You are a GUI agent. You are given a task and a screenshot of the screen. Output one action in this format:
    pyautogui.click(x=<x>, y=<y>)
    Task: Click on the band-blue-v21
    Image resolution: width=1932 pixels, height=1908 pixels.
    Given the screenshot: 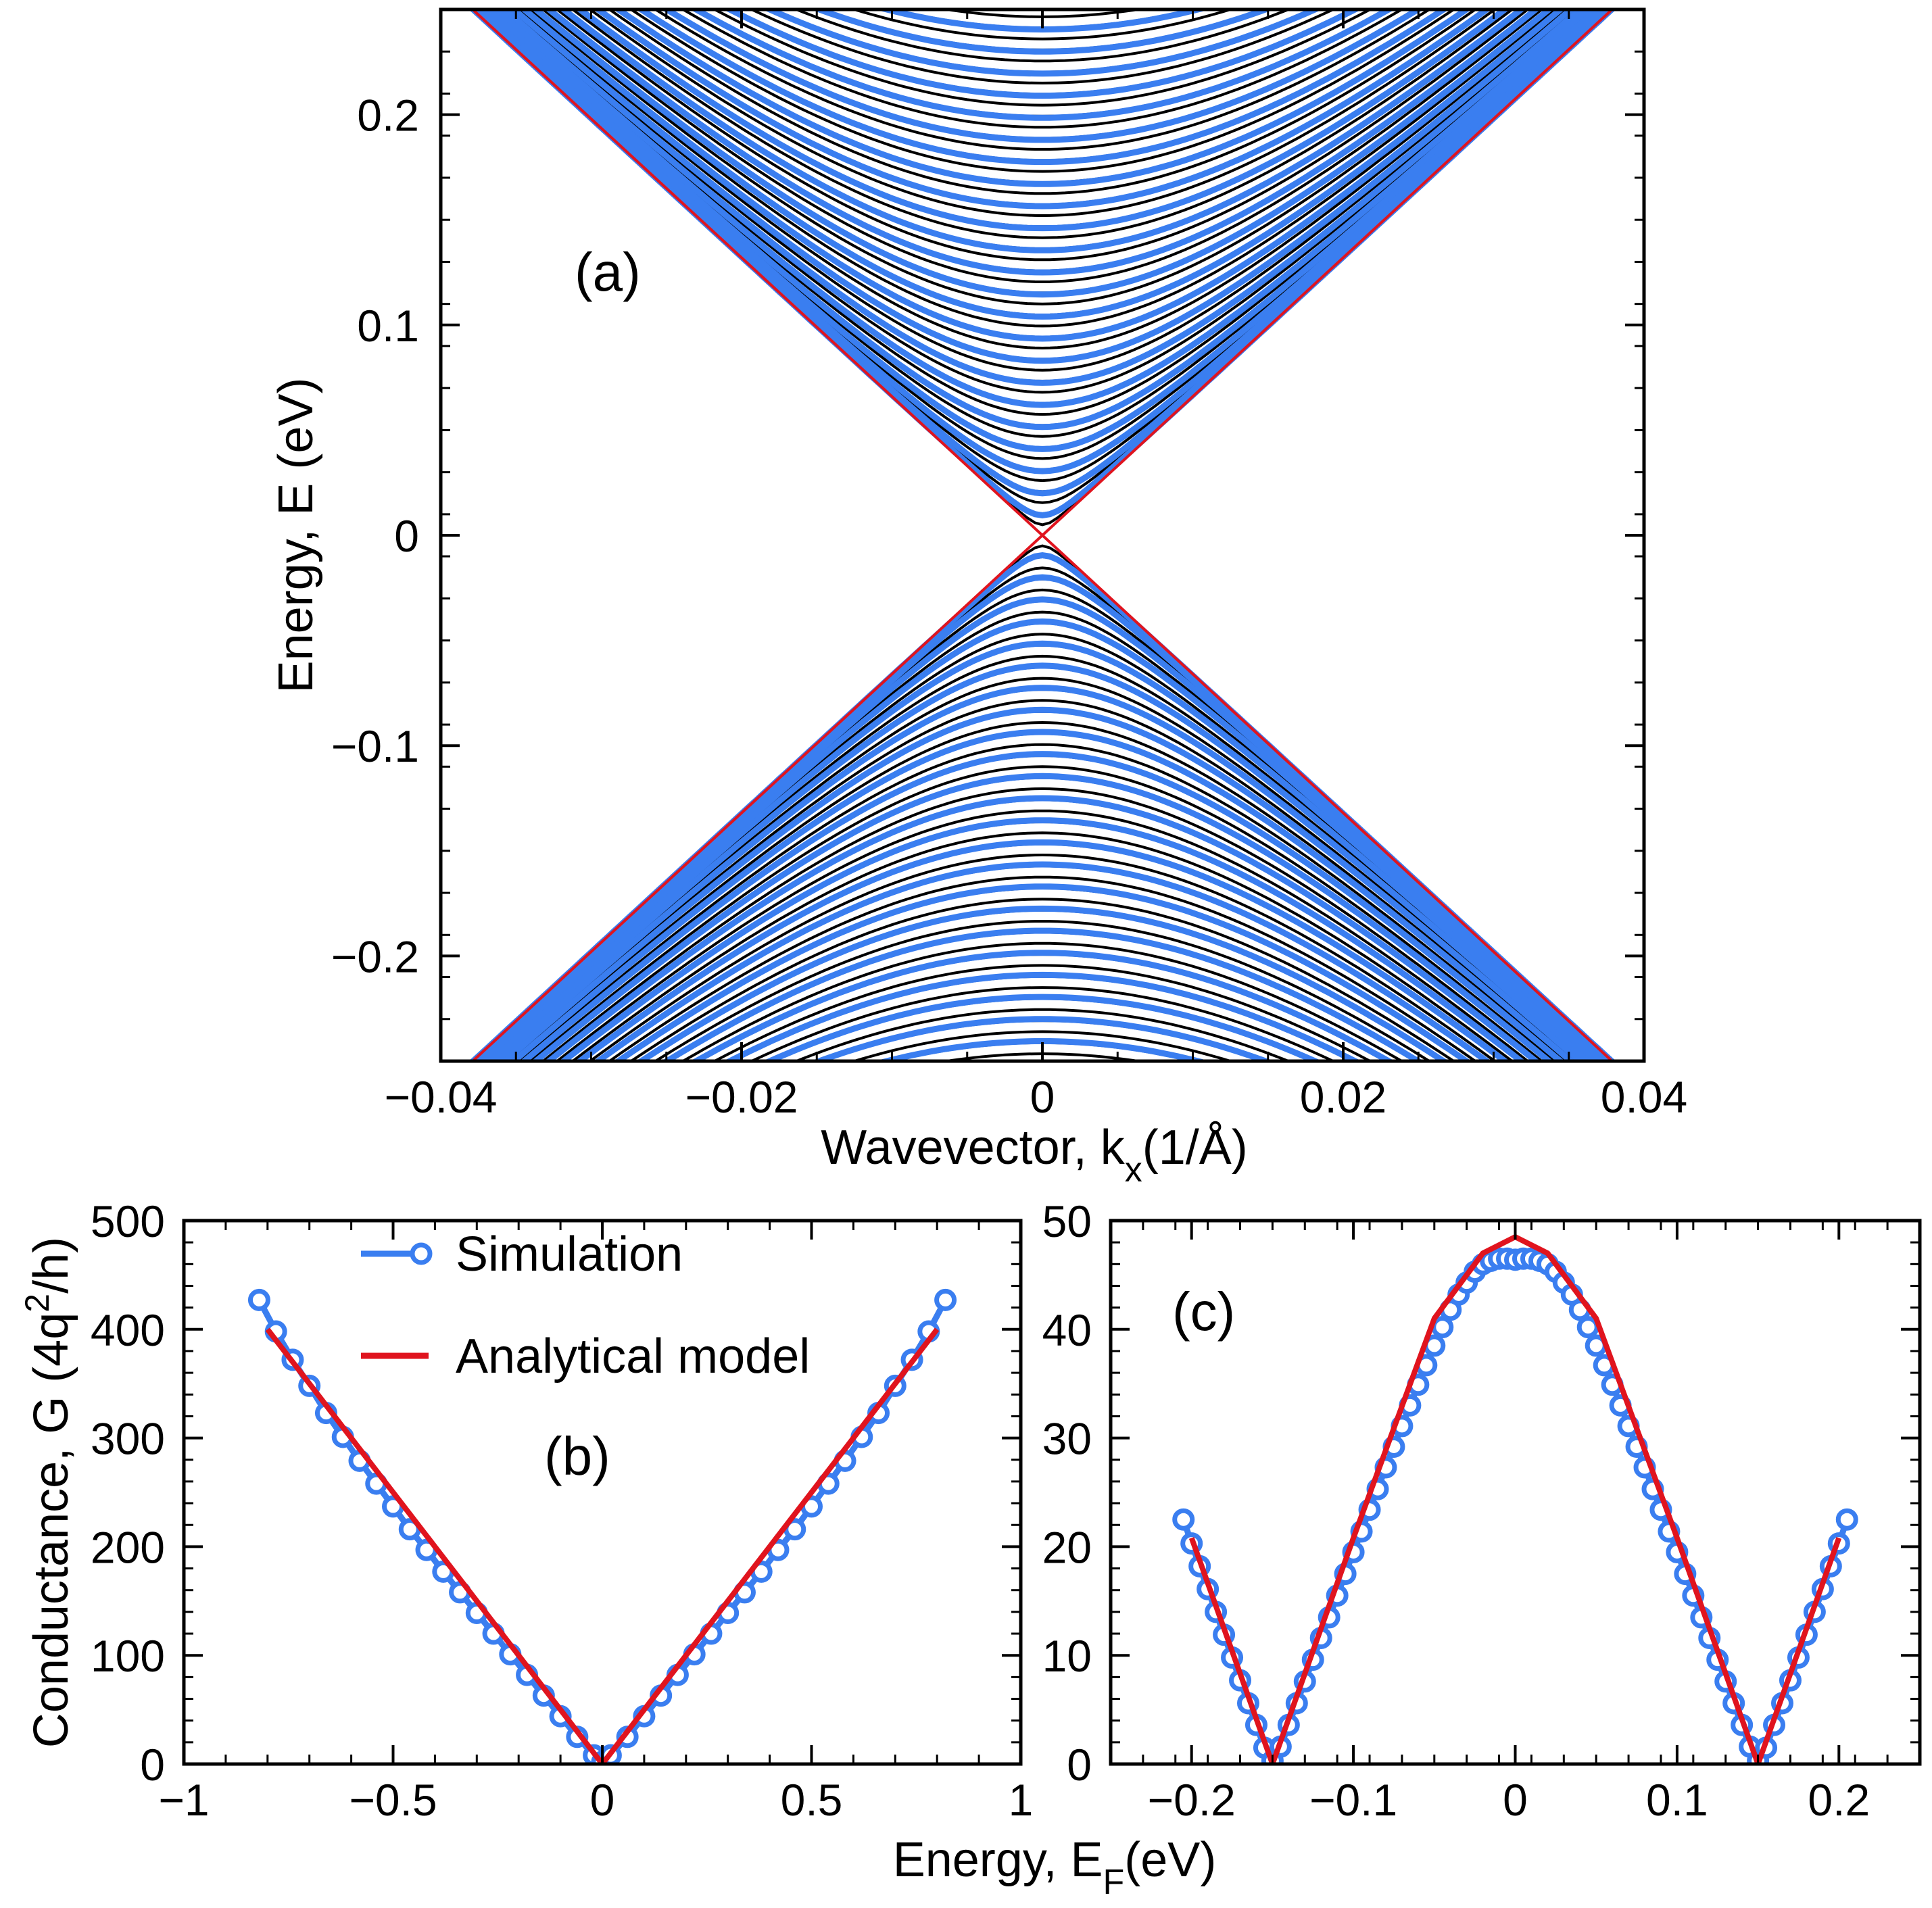 What is the action you would take?
    pyautogui.click(x=1042, y=1038)
    